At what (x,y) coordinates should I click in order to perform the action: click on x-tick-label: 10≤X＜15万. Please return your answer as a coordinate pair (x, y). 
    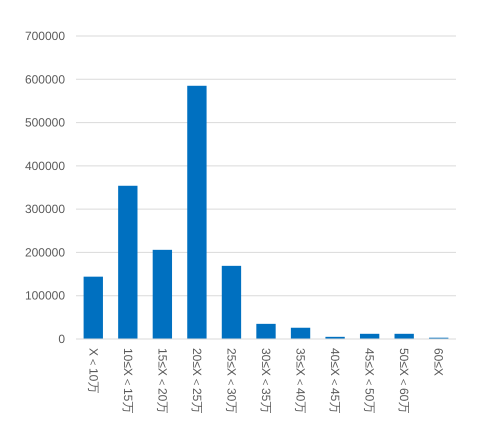
    Looking at the image, I should click on (127, 381).